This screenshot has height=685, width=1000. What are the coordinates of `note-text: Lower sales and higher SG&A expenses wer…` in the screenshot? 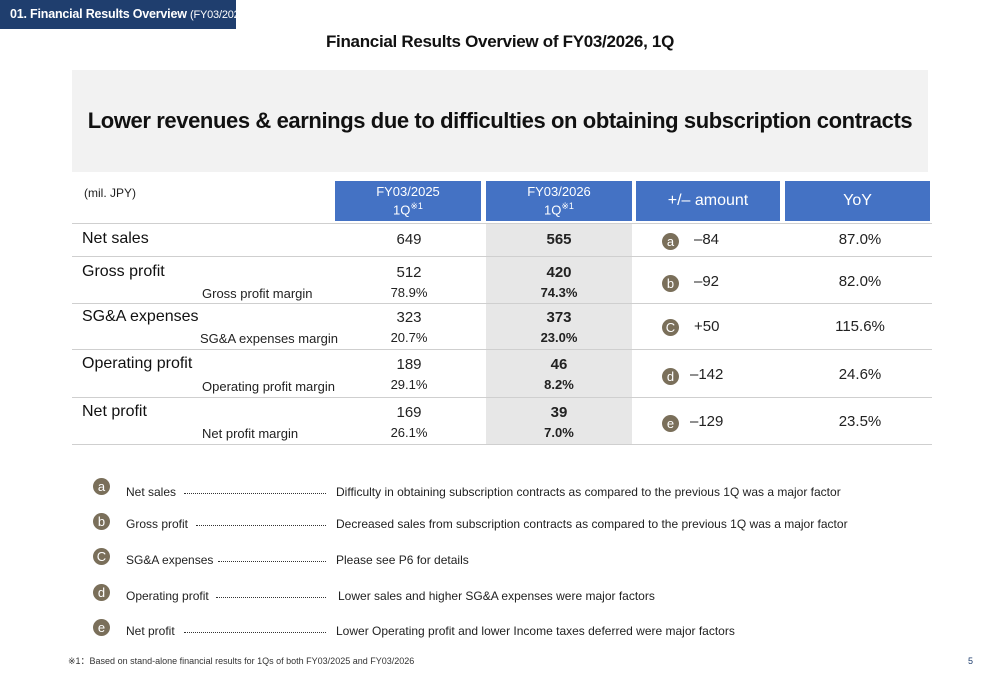 It's located at (496, 596).